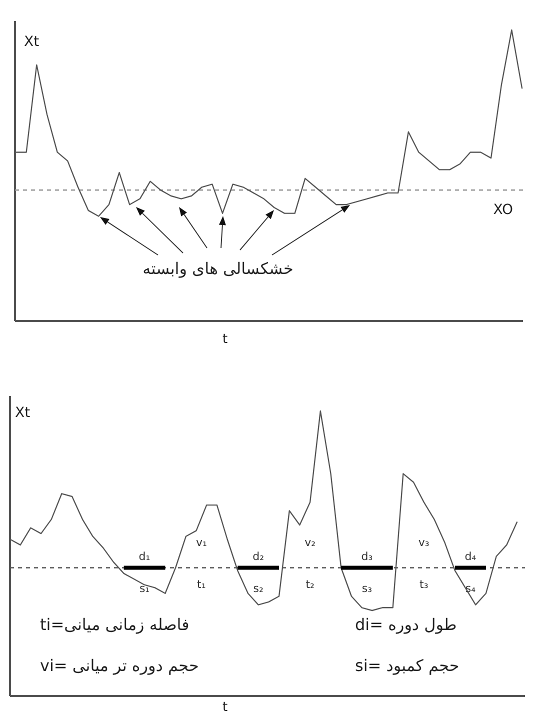 This screenshot has height=714, width=541. I want to click on annotation: s₁, so click(144, 588).